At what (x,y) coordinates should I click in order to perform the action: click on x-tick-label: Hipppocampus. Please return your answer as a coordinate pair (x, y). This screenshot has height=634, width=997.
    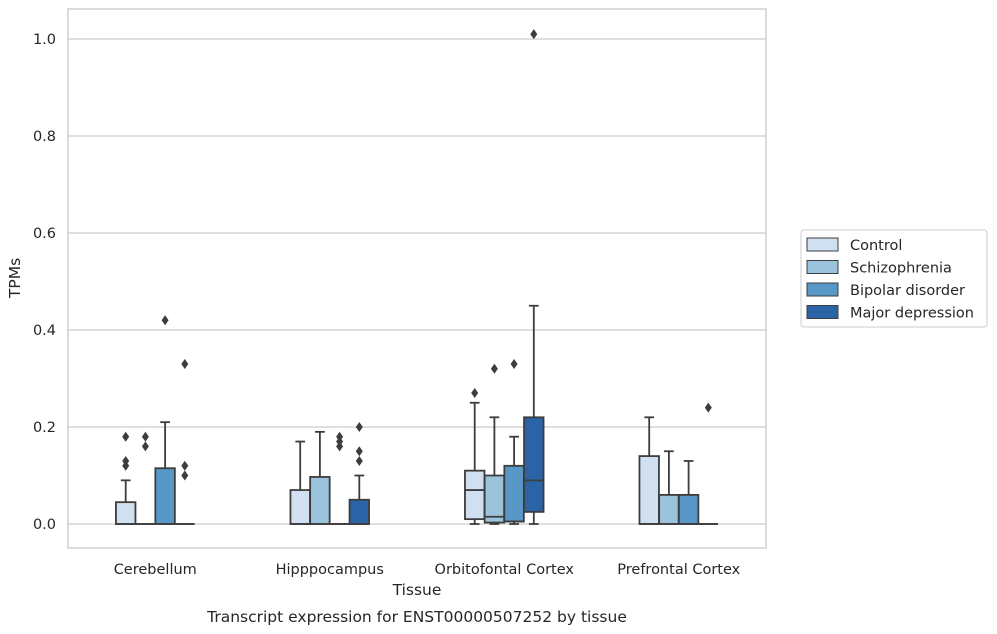
    Looking at the image, I should click on (330, 570).